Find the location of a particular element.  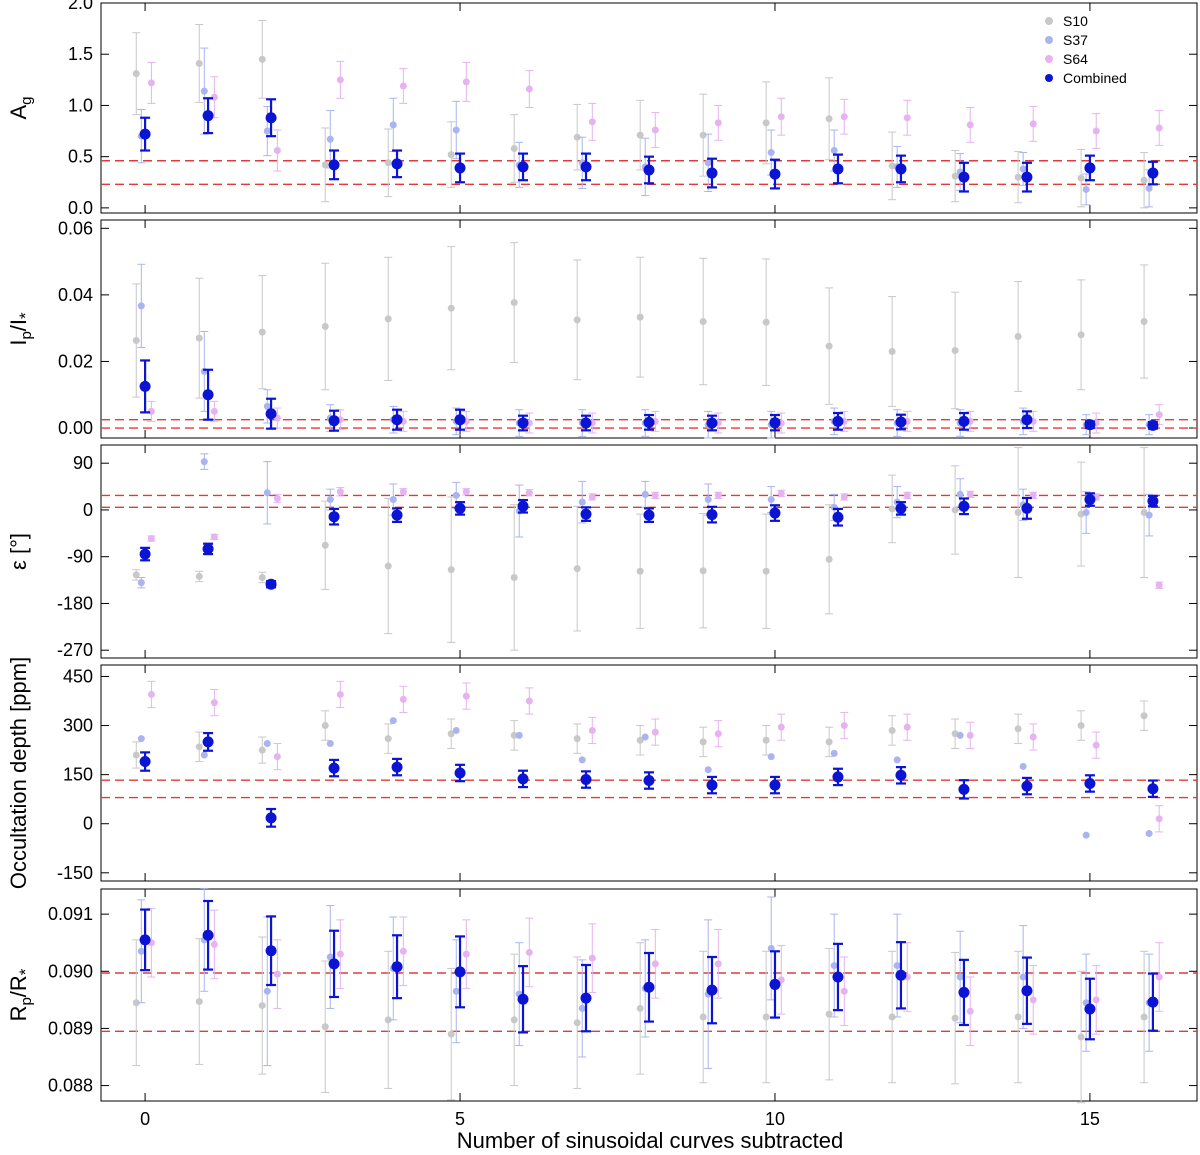

y-tick-label: 300 is located at coordinates (78, 726).